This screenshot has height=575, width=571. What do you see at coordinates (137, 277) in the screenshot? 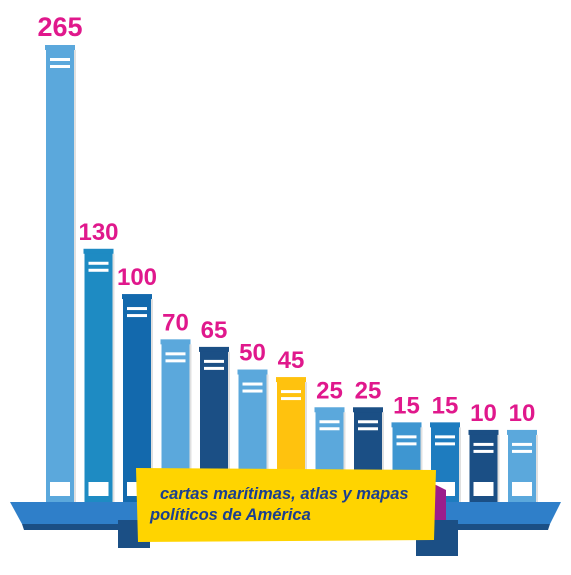
I see `value-label: 100` at bounding box center [137, 277].